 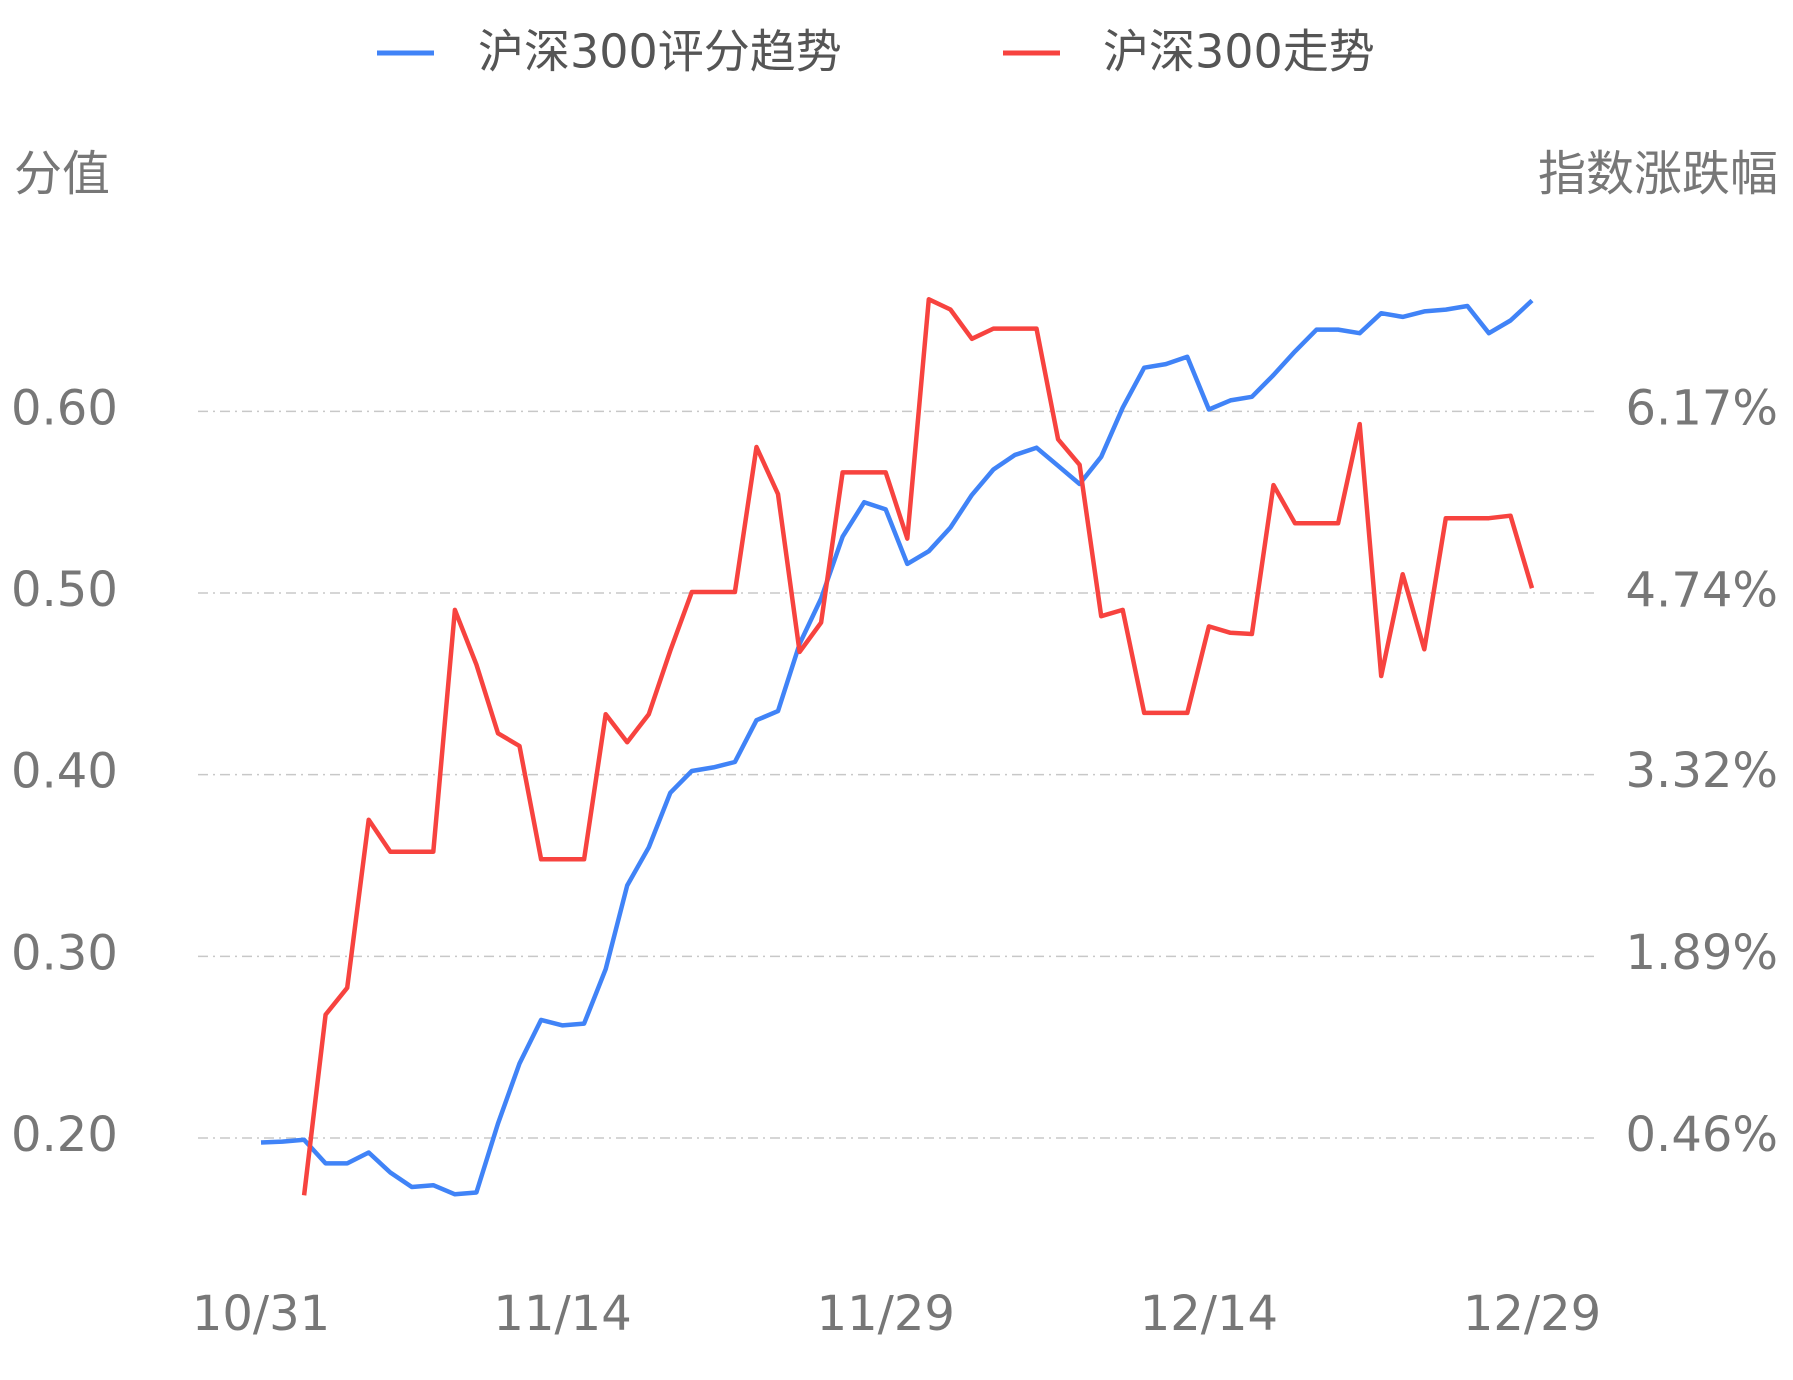 I want to click on y-tick-label: 0.60, so click(x=64, y=408).